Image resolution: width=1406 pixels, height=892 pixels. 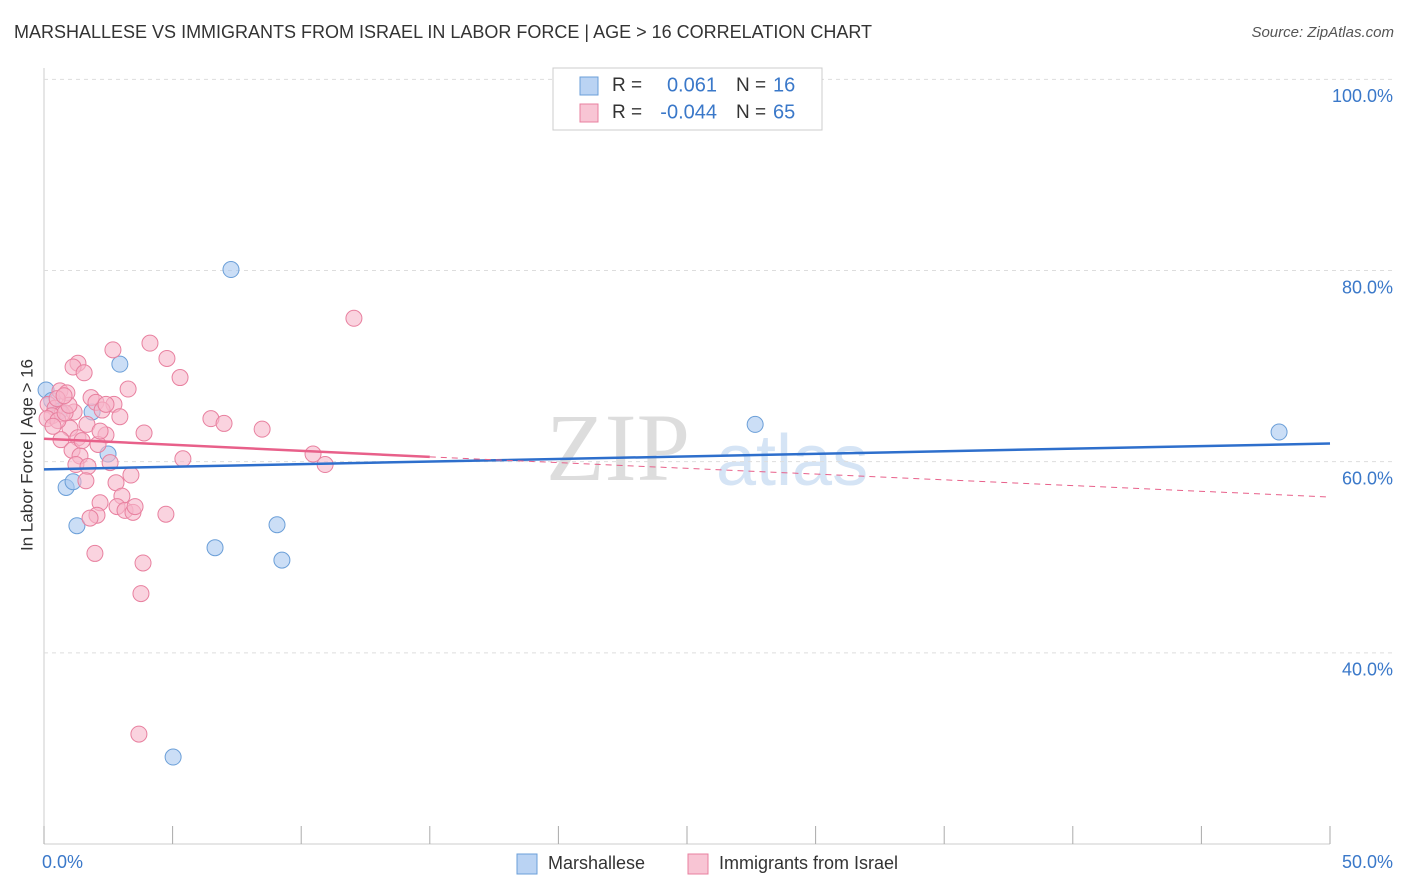 I want to click on r-value: 0.061, so click(x=692, y=85).